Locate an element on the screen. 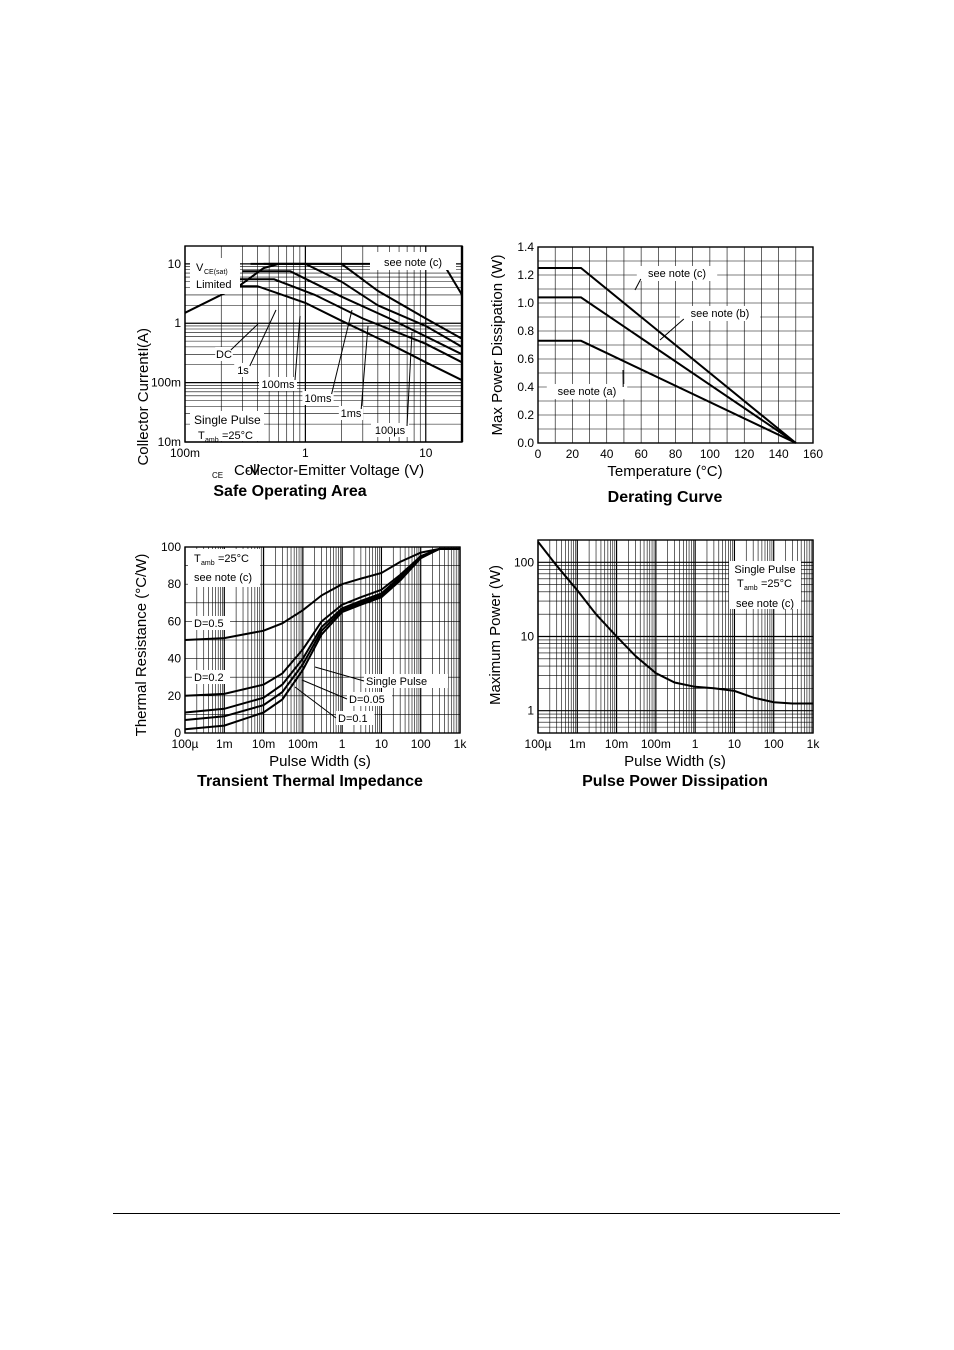 This screenshot has width=954, height=1350. annotation-vce-sat: V is located at coordinates (200, 268).